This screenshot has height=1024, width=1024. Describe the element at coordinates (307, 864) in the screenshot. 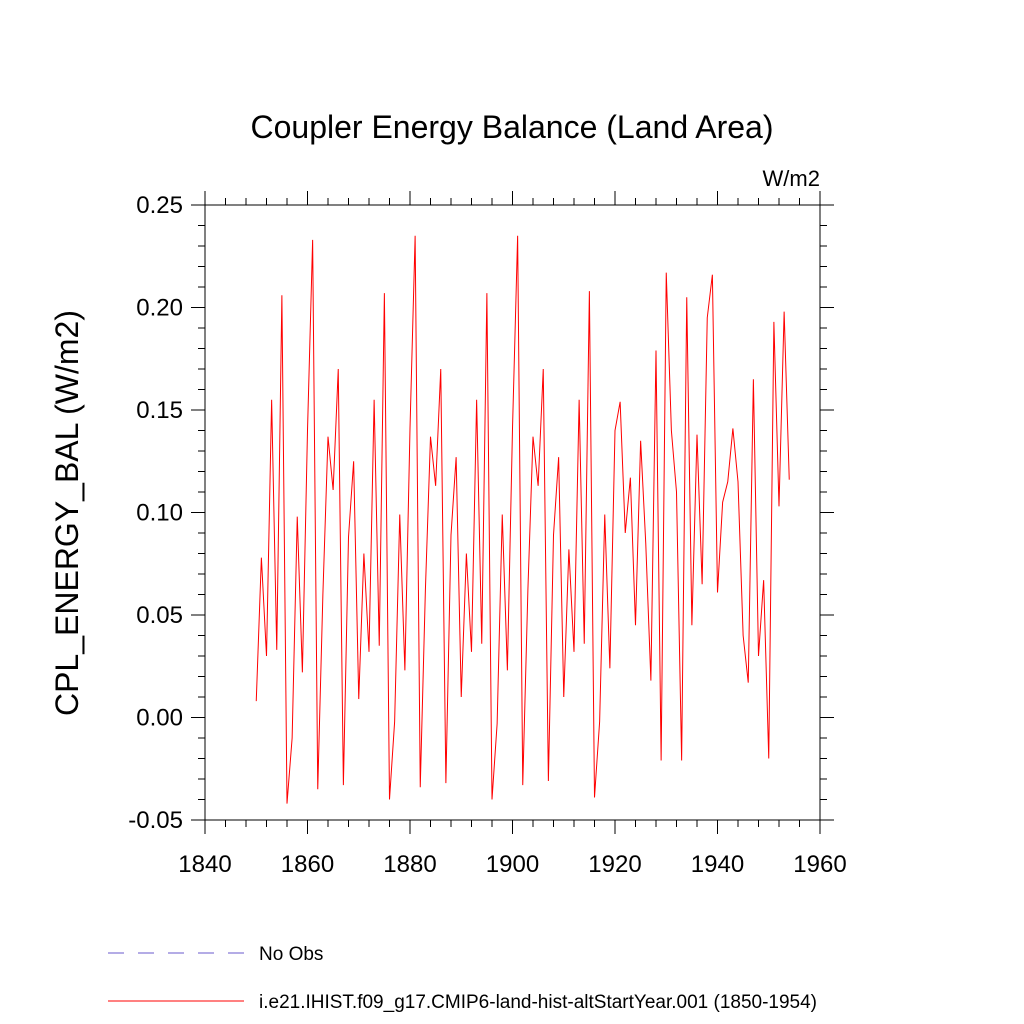

I see `x-tick-label: 1860` at that location.